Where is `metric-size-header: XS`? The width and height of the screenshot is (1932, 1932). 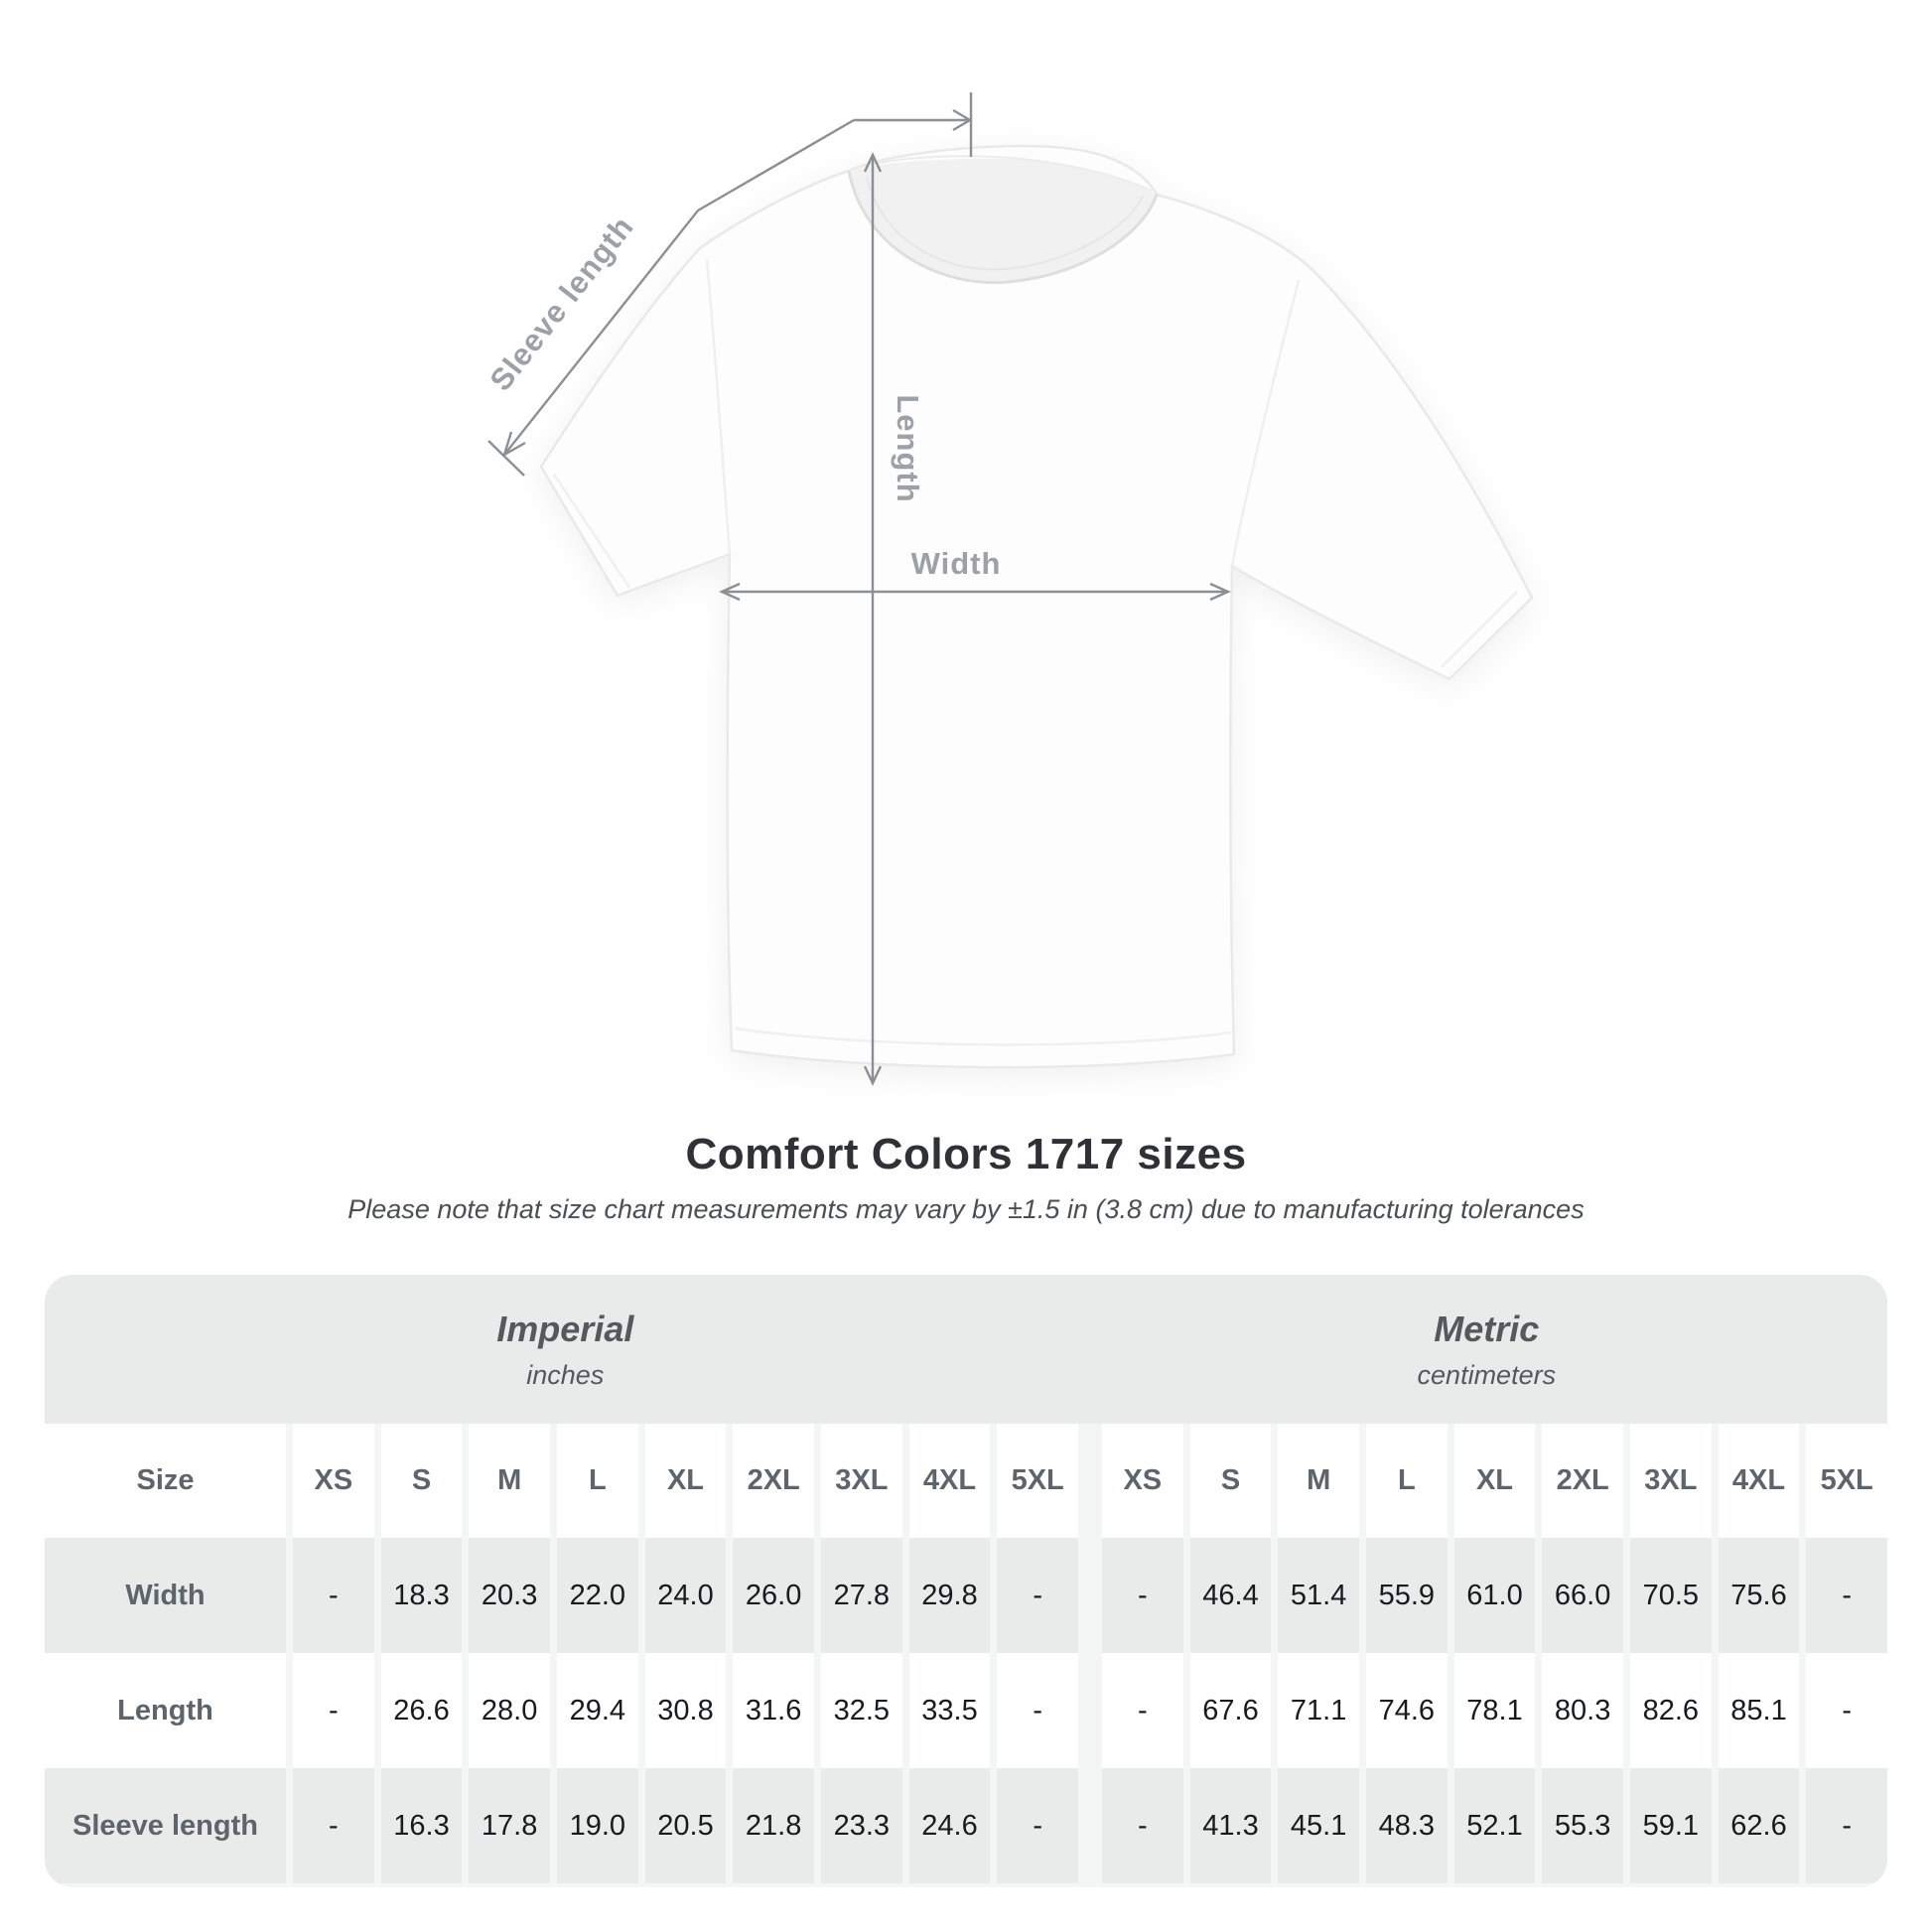
metric-size-header: XS is located at coordinates (1142, 1481).